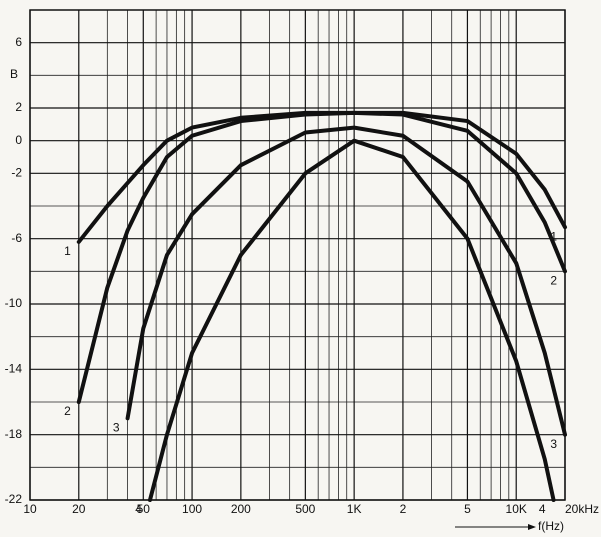 This screenshot has width=601, height=537. Describe the element at coordinates (14, 74) in the screenshot. I see `y-axis-label: B` at that location.